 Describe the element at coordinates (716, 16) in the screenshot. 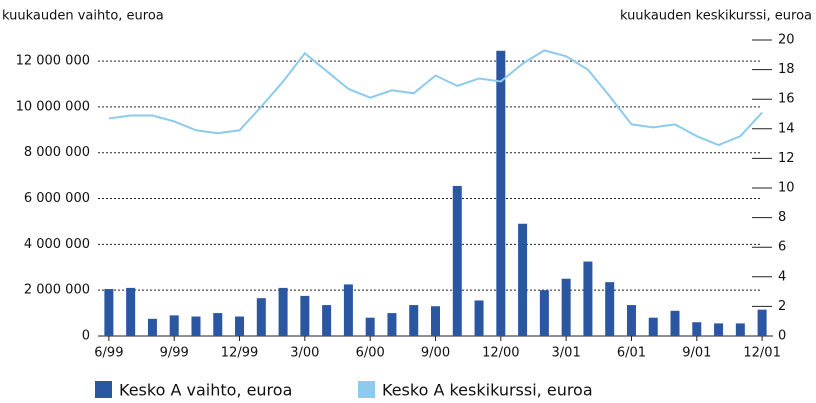

I see `y2-axis-title: kuukauden keskikurssi, euroa` at that location.